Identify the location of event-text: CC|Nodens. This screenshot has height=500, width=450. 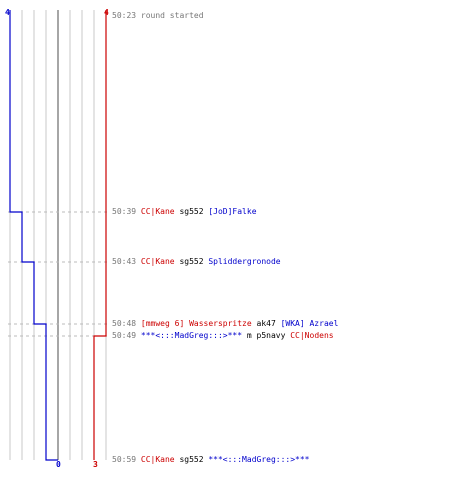
(312, 335).